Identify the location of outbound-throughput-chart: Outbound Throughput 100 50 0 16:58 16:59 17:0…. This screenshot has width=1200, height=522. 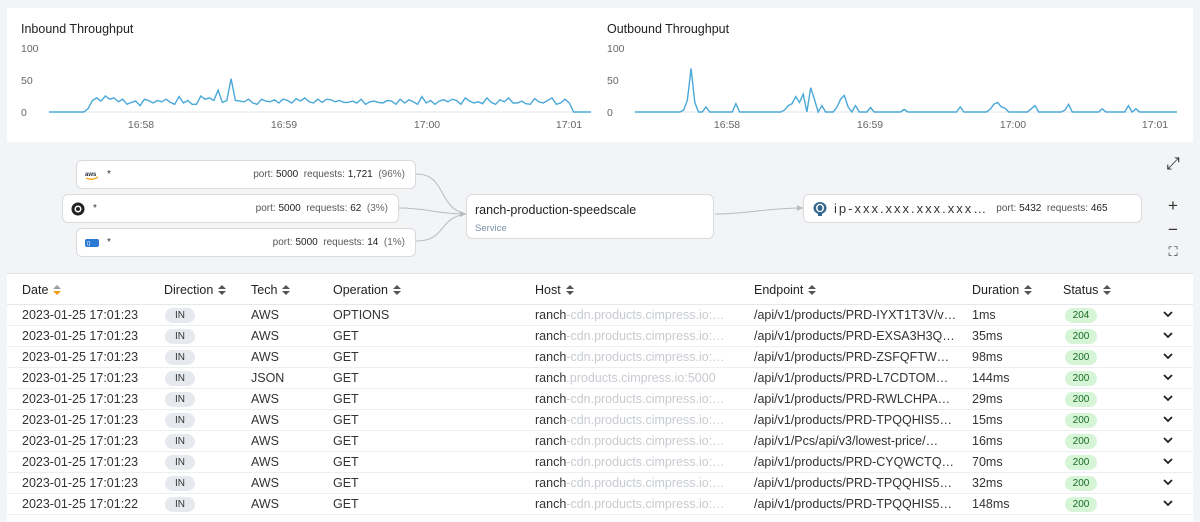
(885, 75).